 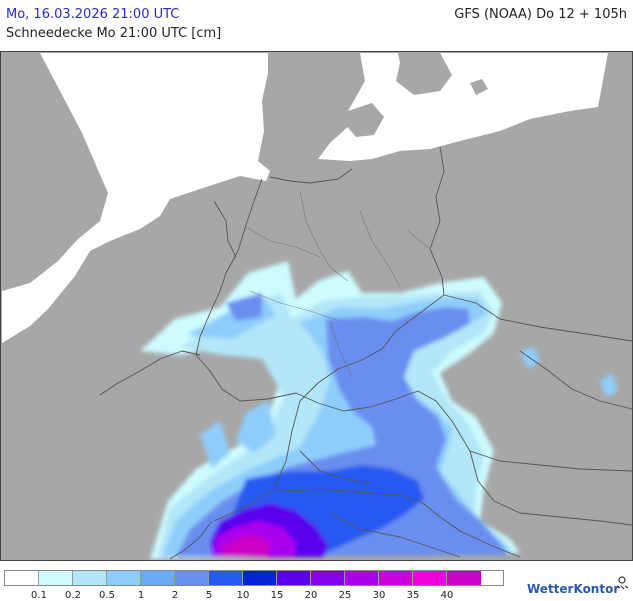 What do you see at coordinates (479, 87) in the screenshot?
I see `bornholm` at bounding box center [479, 87].